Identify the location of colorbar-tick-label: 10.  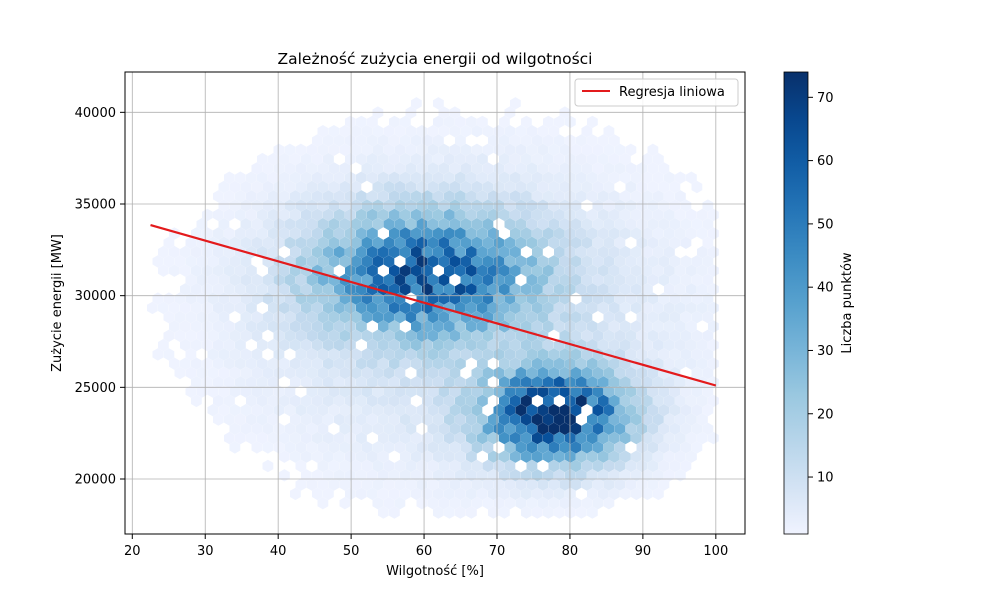
(825, 478).